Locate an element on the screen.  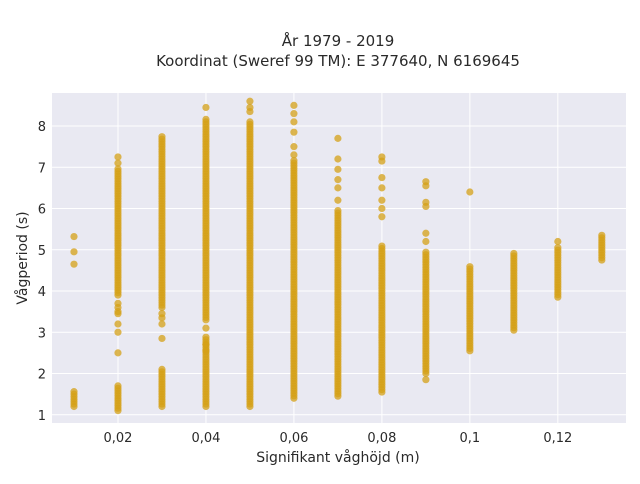
y-tick-label: 2 is located at coordinates (42, 375).